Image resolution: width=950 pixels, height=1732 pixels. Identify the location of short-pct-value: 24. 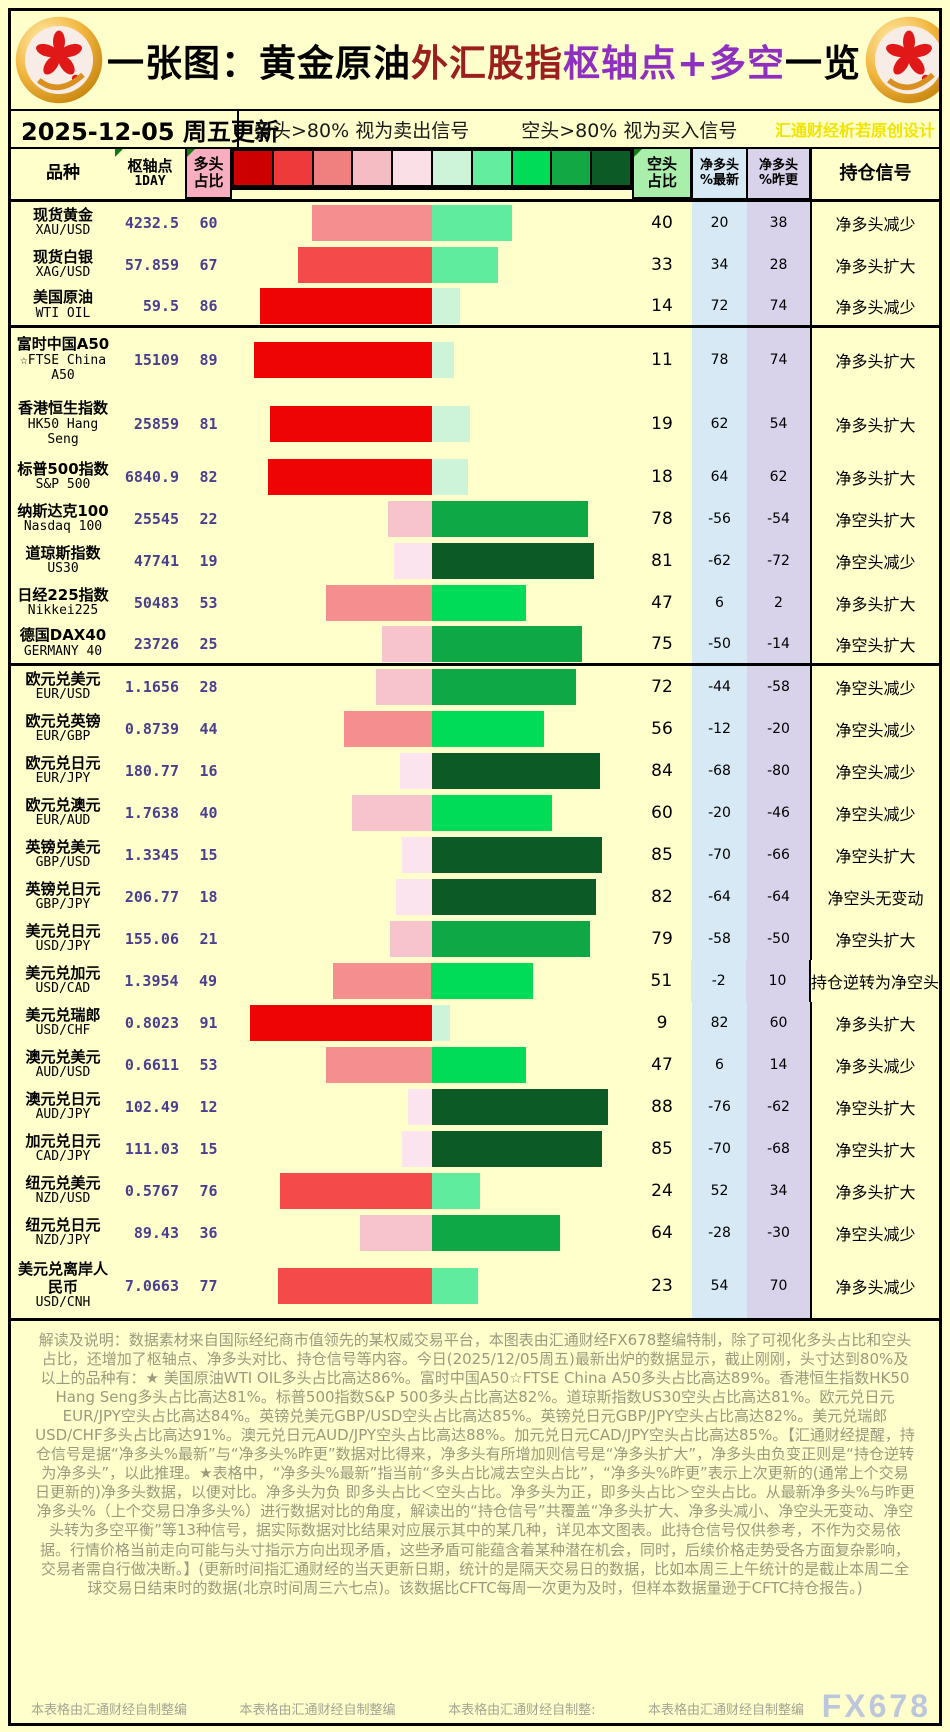
(662, 1191).